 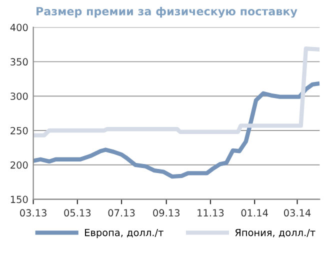 What do you see at coordinates (19, 200) in the screenshot?
I see `y-tick-label: 150` at bounding box center [19, 200].